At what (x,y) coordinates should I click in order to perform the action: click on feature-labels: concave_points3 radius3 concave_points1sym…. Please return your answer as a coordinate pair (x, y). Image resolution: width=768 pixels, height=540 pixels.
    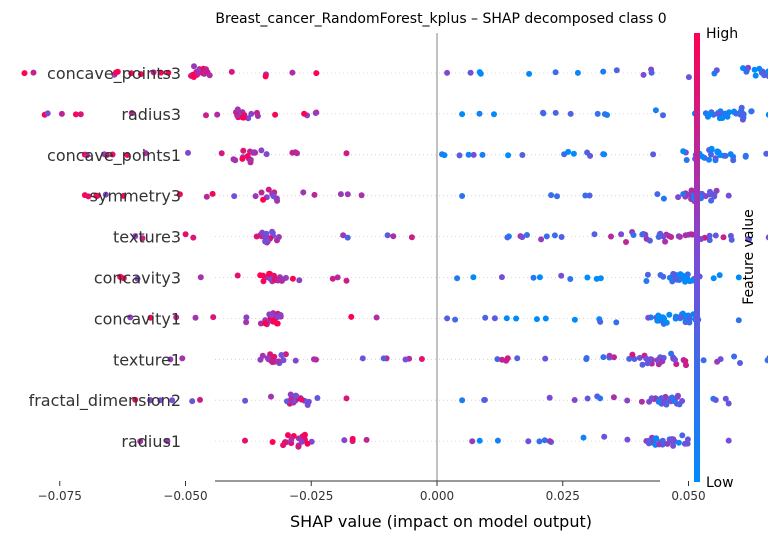
    Looking at the image, I should click on (105, 257).